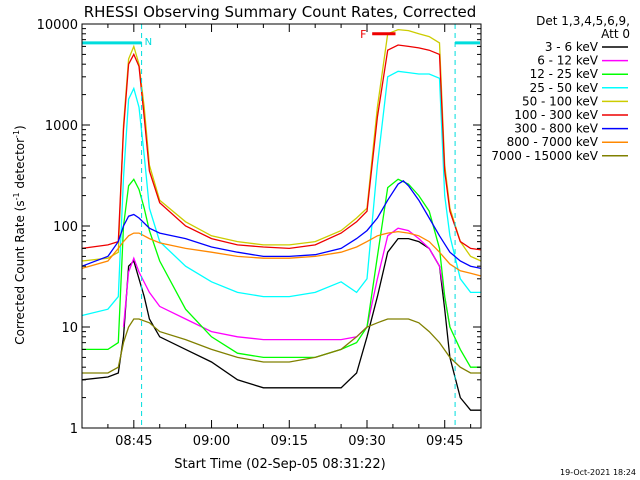 Image resolution: width=640 pixels, height=480 pixels. Describe the element at coordinates (57, 25) in the screenshot. I see `y-tick-label: 10000` at that location.